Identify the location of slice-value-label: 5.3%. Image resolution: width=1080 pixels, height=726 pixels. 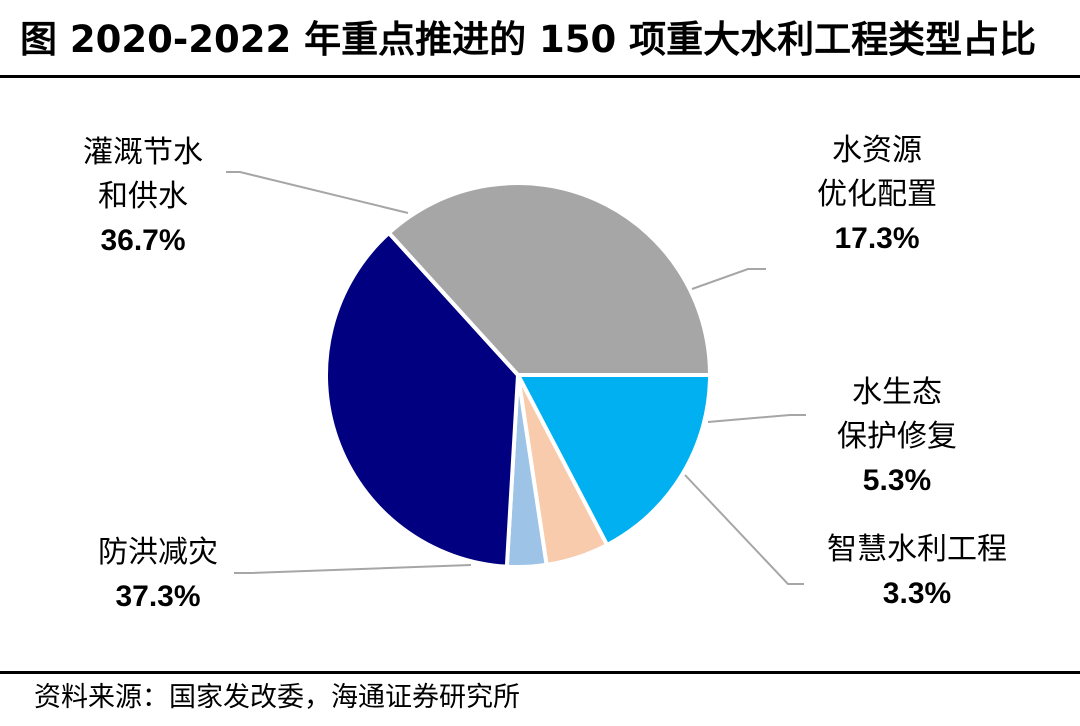
(897, 480).